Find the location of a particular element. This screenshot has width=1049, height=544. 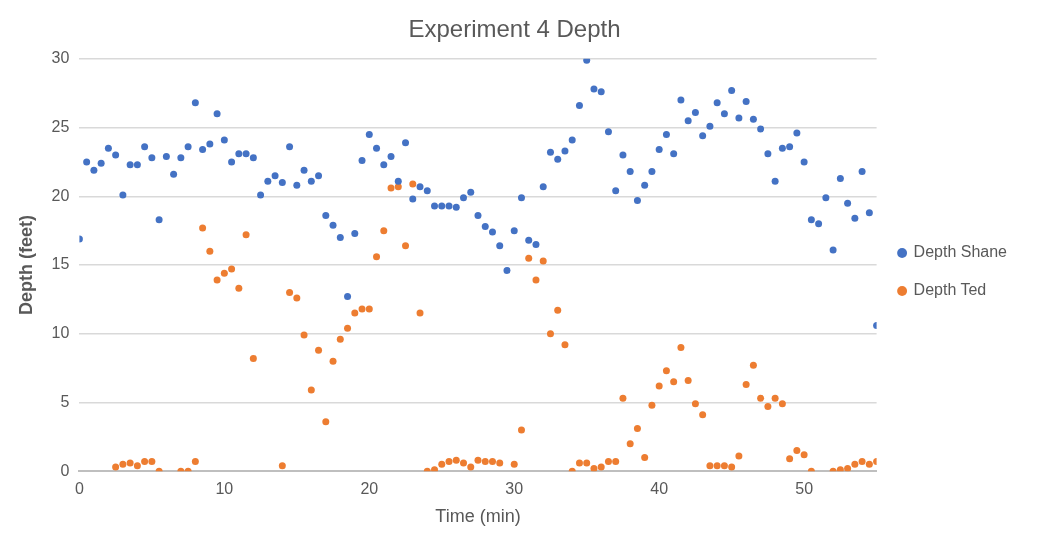

legend-label: Depth Shane is located at coordinates (960, 252).